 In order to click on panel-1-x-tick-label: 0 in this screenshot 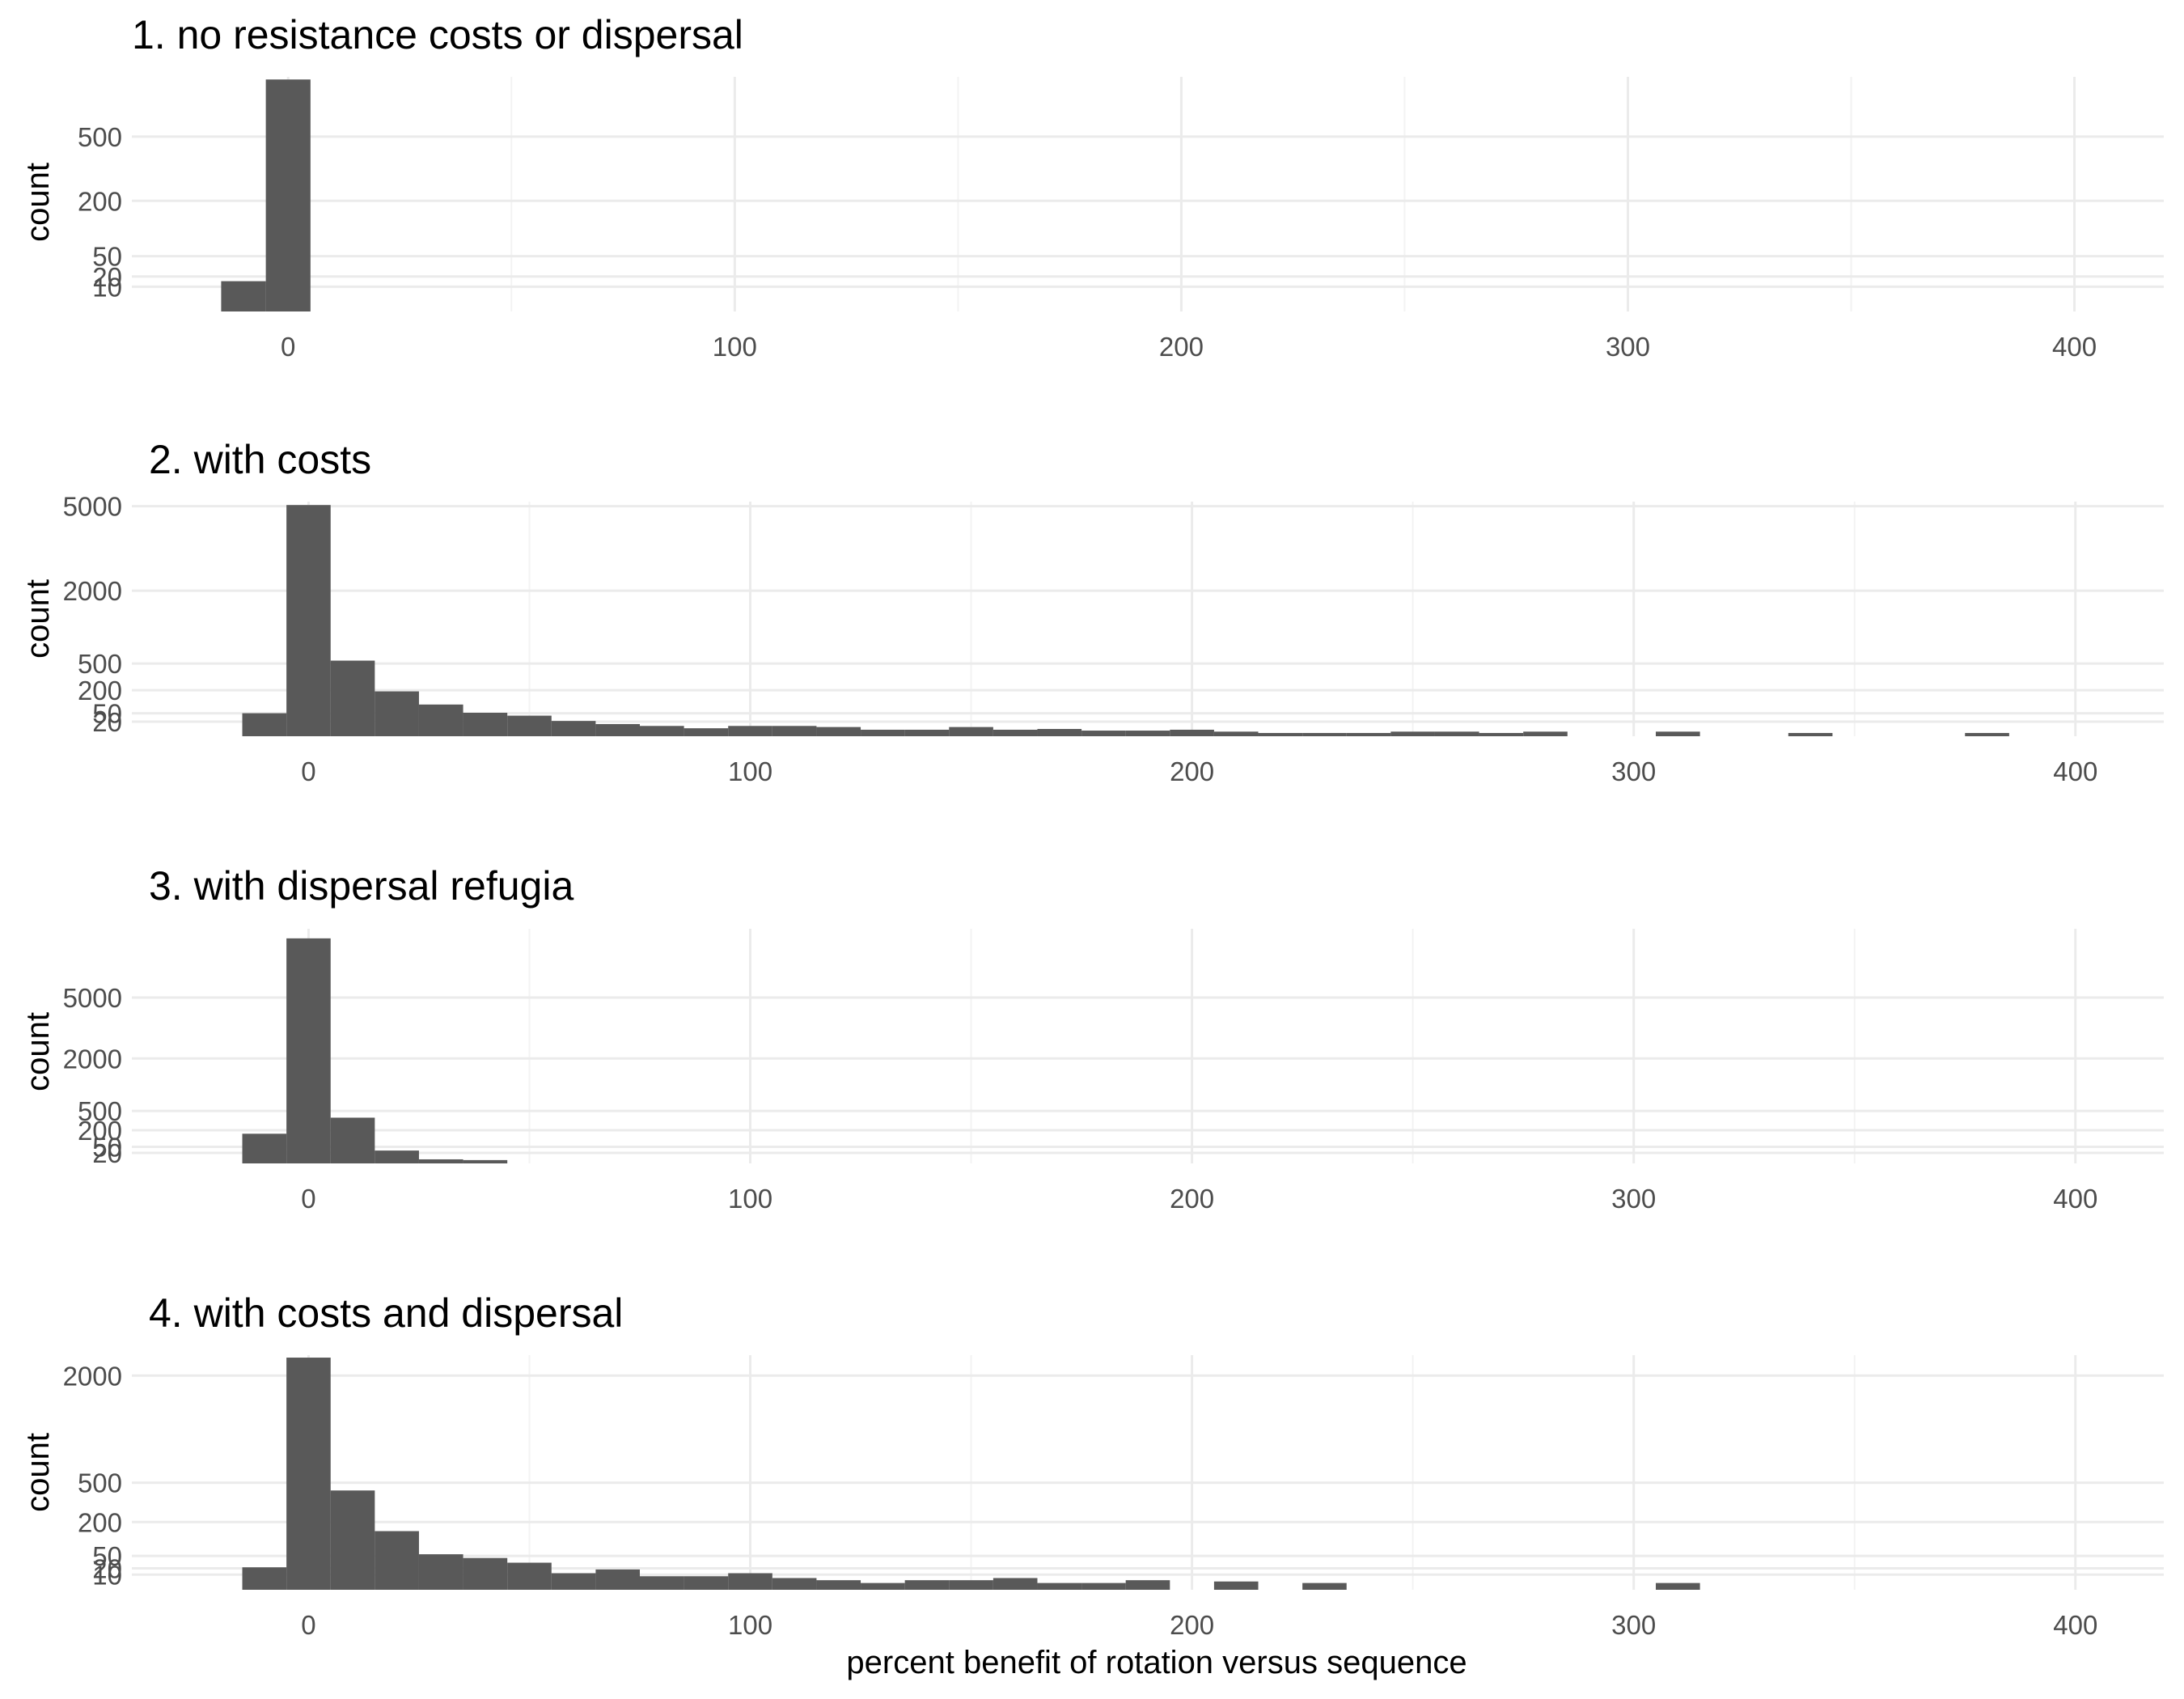, I will do `click(288, 347)`.